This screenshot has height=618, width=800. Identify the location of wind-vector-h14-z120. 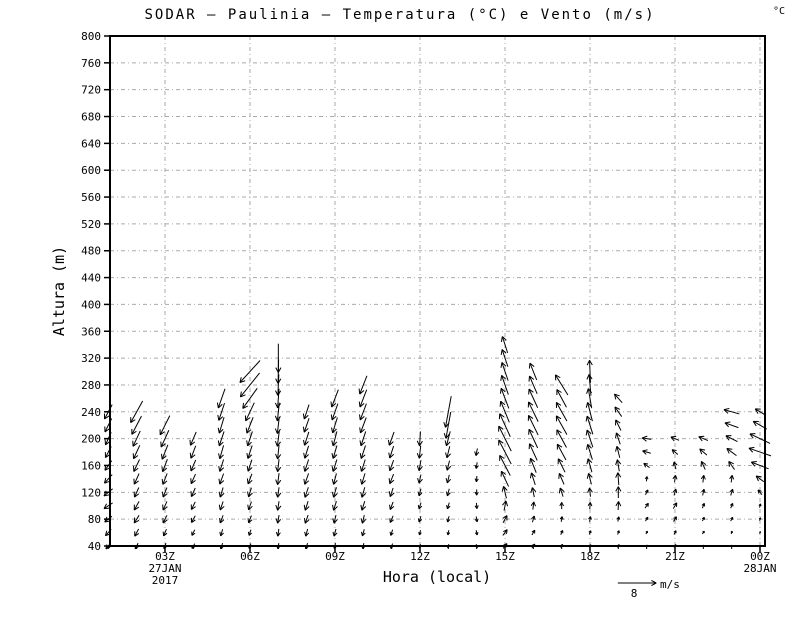
(476, 492).